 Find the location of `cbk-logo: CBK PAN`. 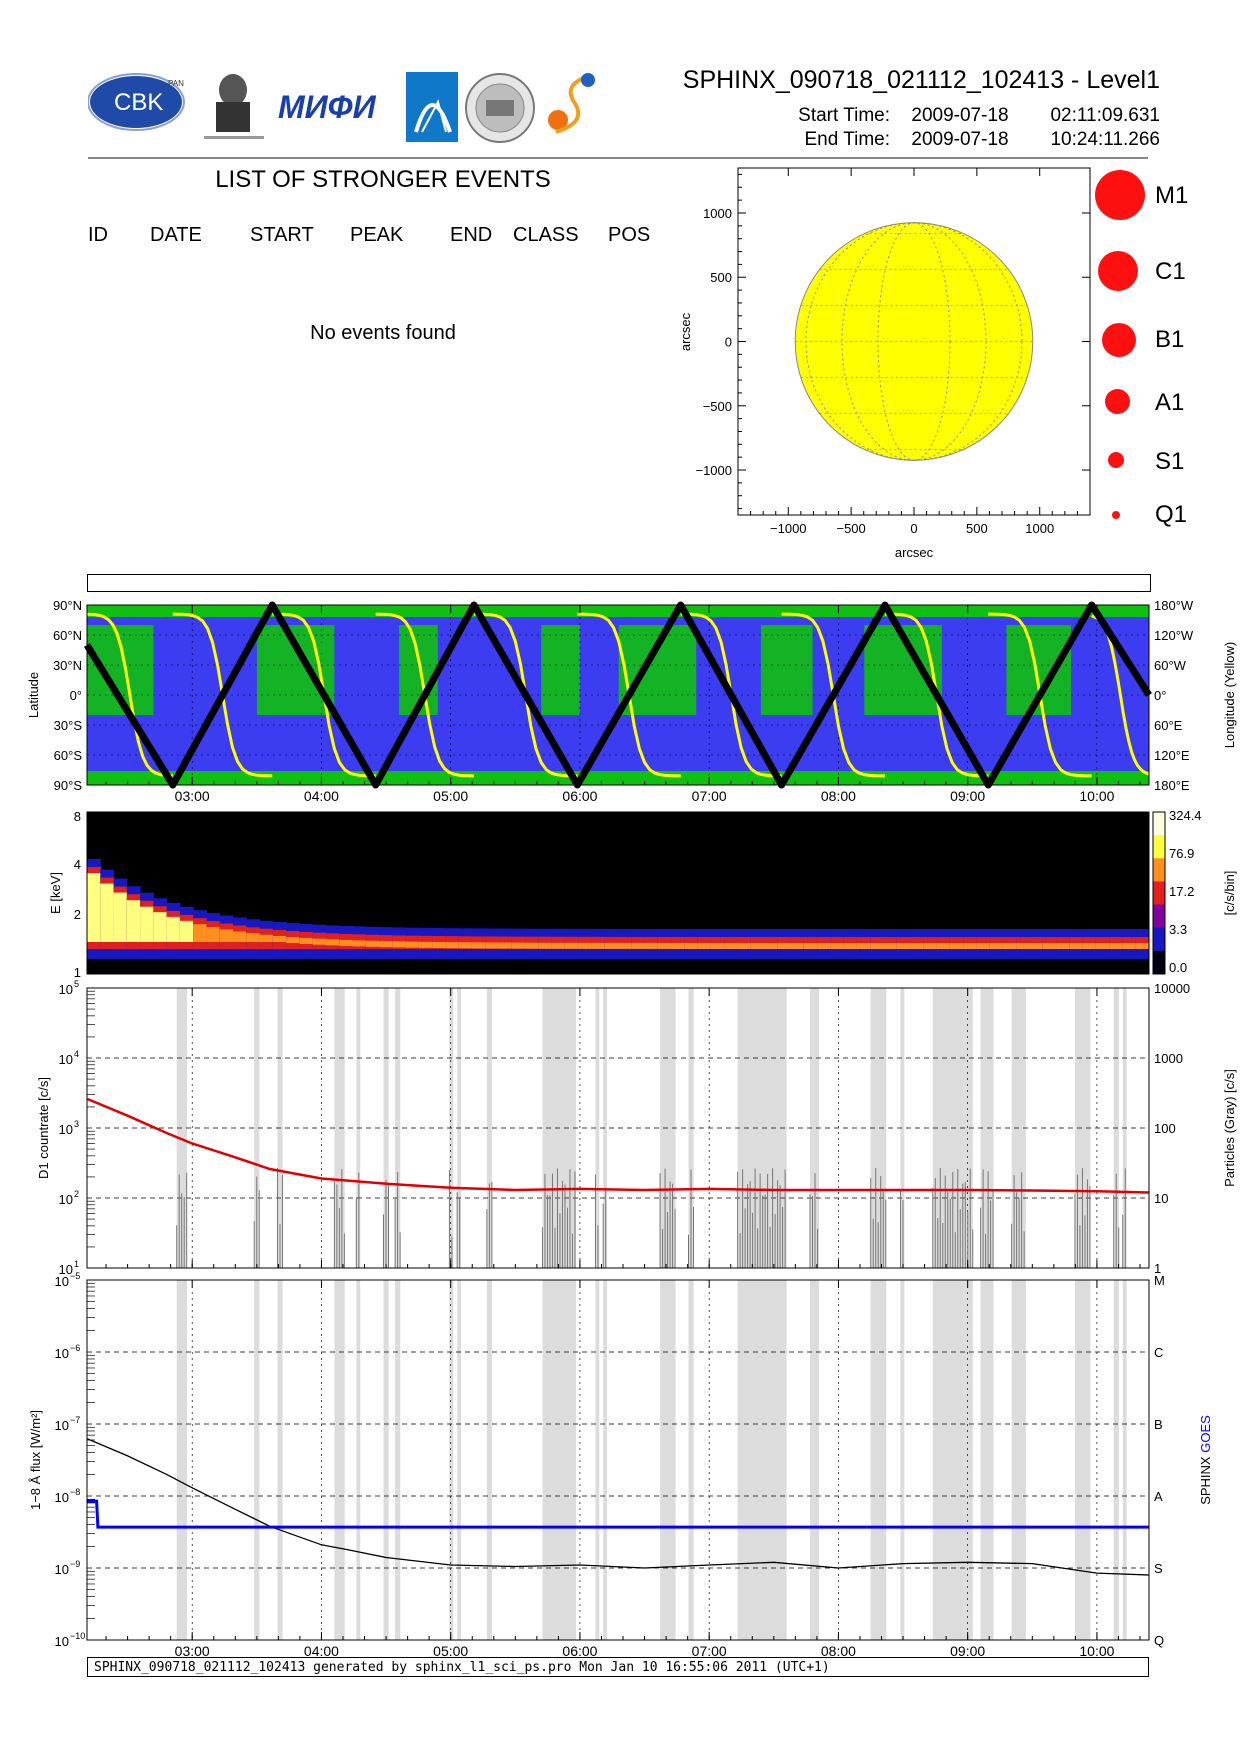

cbk-logo: CBK PAN is located at coordinates (136, 102).